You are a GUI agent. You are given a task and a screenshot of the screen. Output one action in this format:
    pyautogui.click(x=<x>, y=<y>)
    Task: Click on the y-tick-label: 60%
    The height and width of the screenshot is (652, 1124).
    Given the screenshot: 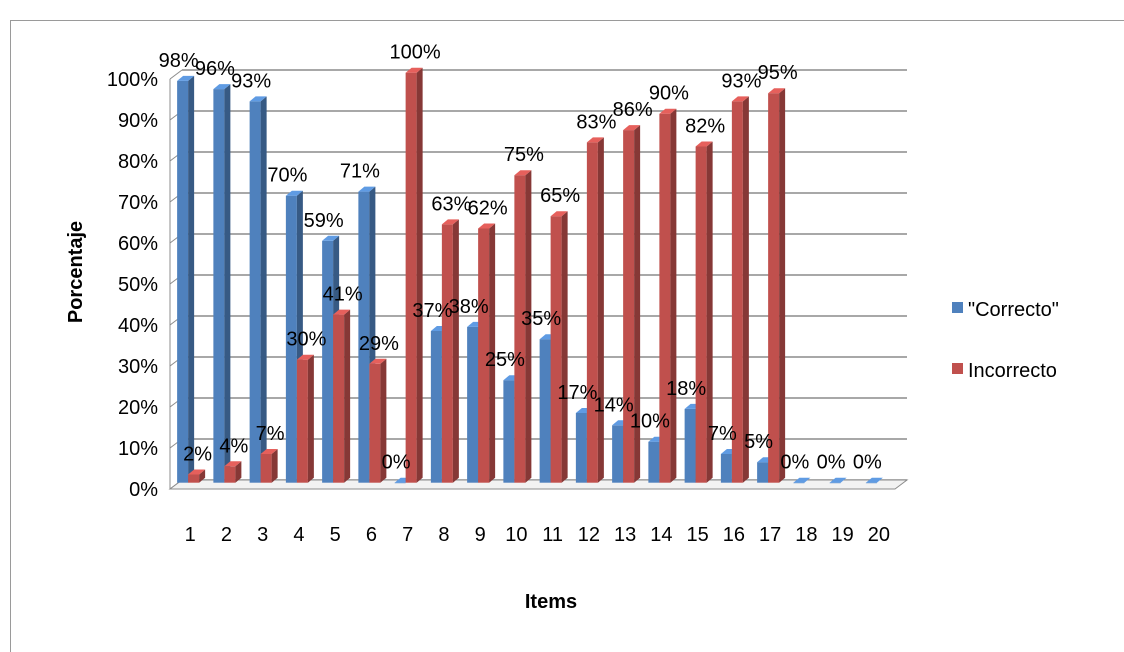 What is the action you would take?
    pyautogui.click(x=138, y=244)
    